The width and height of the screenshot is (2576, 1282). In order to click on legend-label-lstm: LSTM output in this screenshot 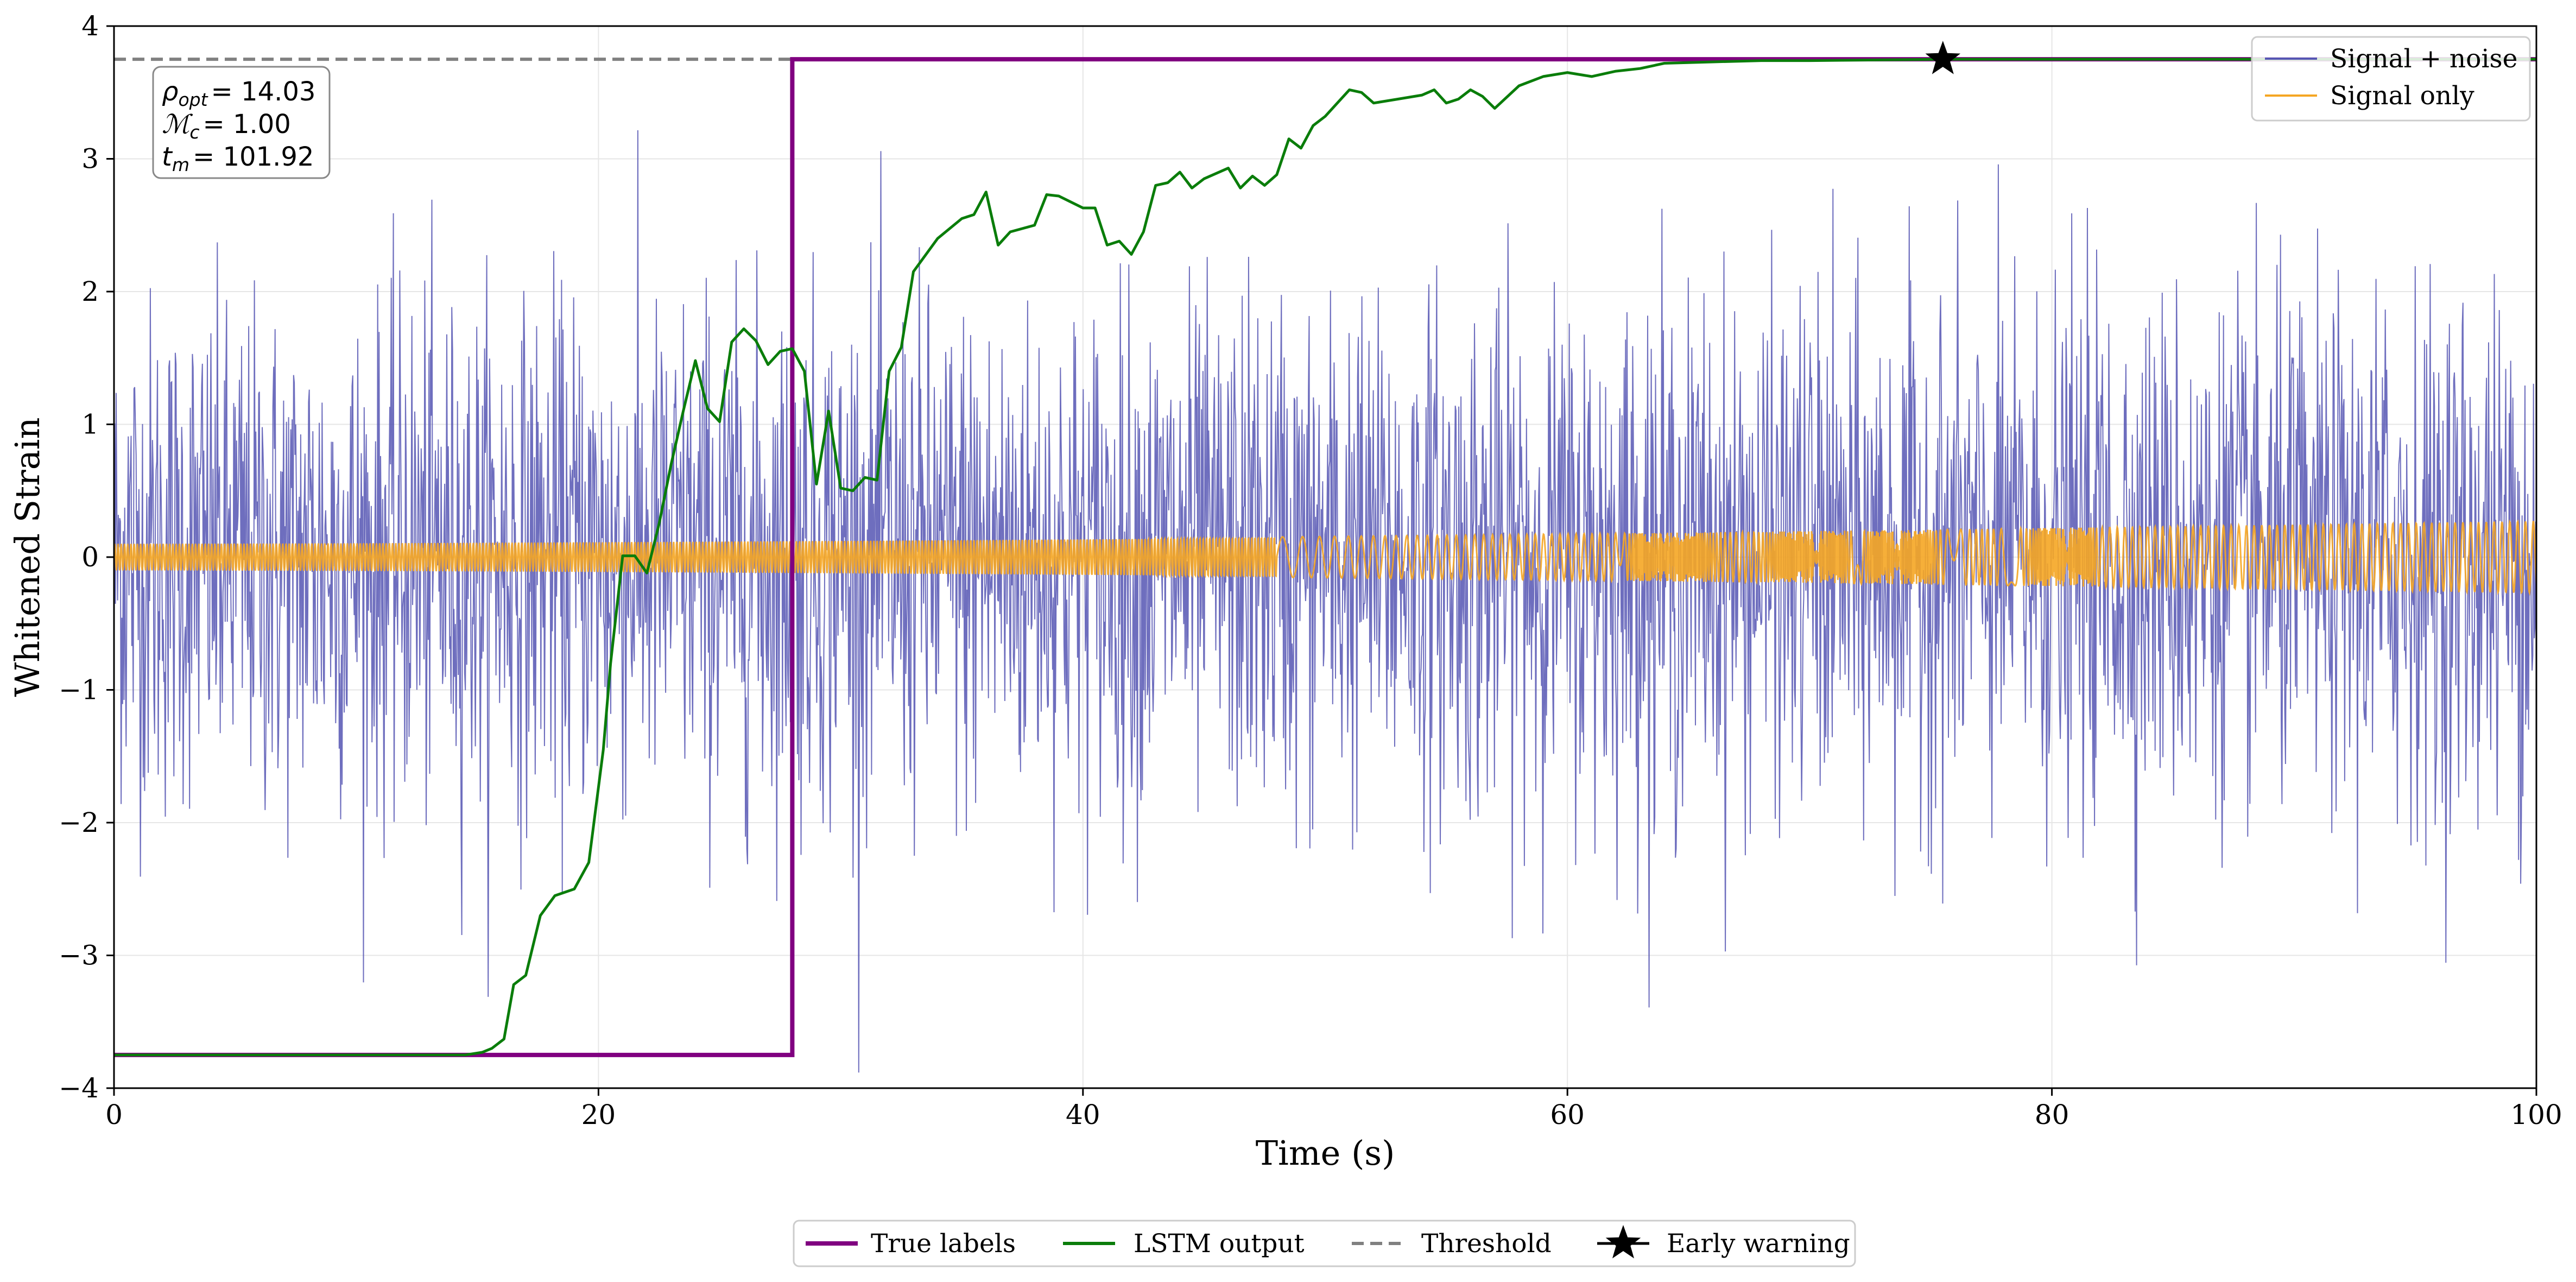, I will do `click(1219, 1244)`.